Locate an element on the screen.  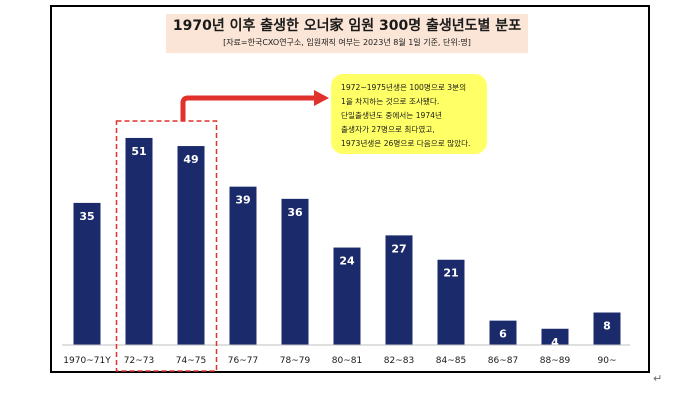
x-tick-label: 90~ is located at coordinates (607, 361).